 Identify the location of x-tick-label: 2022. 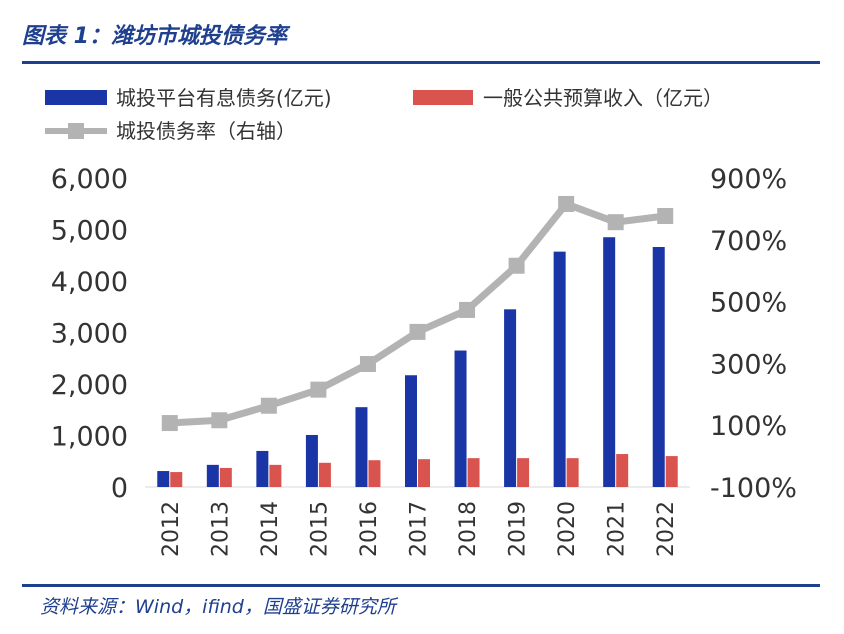
(666, 529).